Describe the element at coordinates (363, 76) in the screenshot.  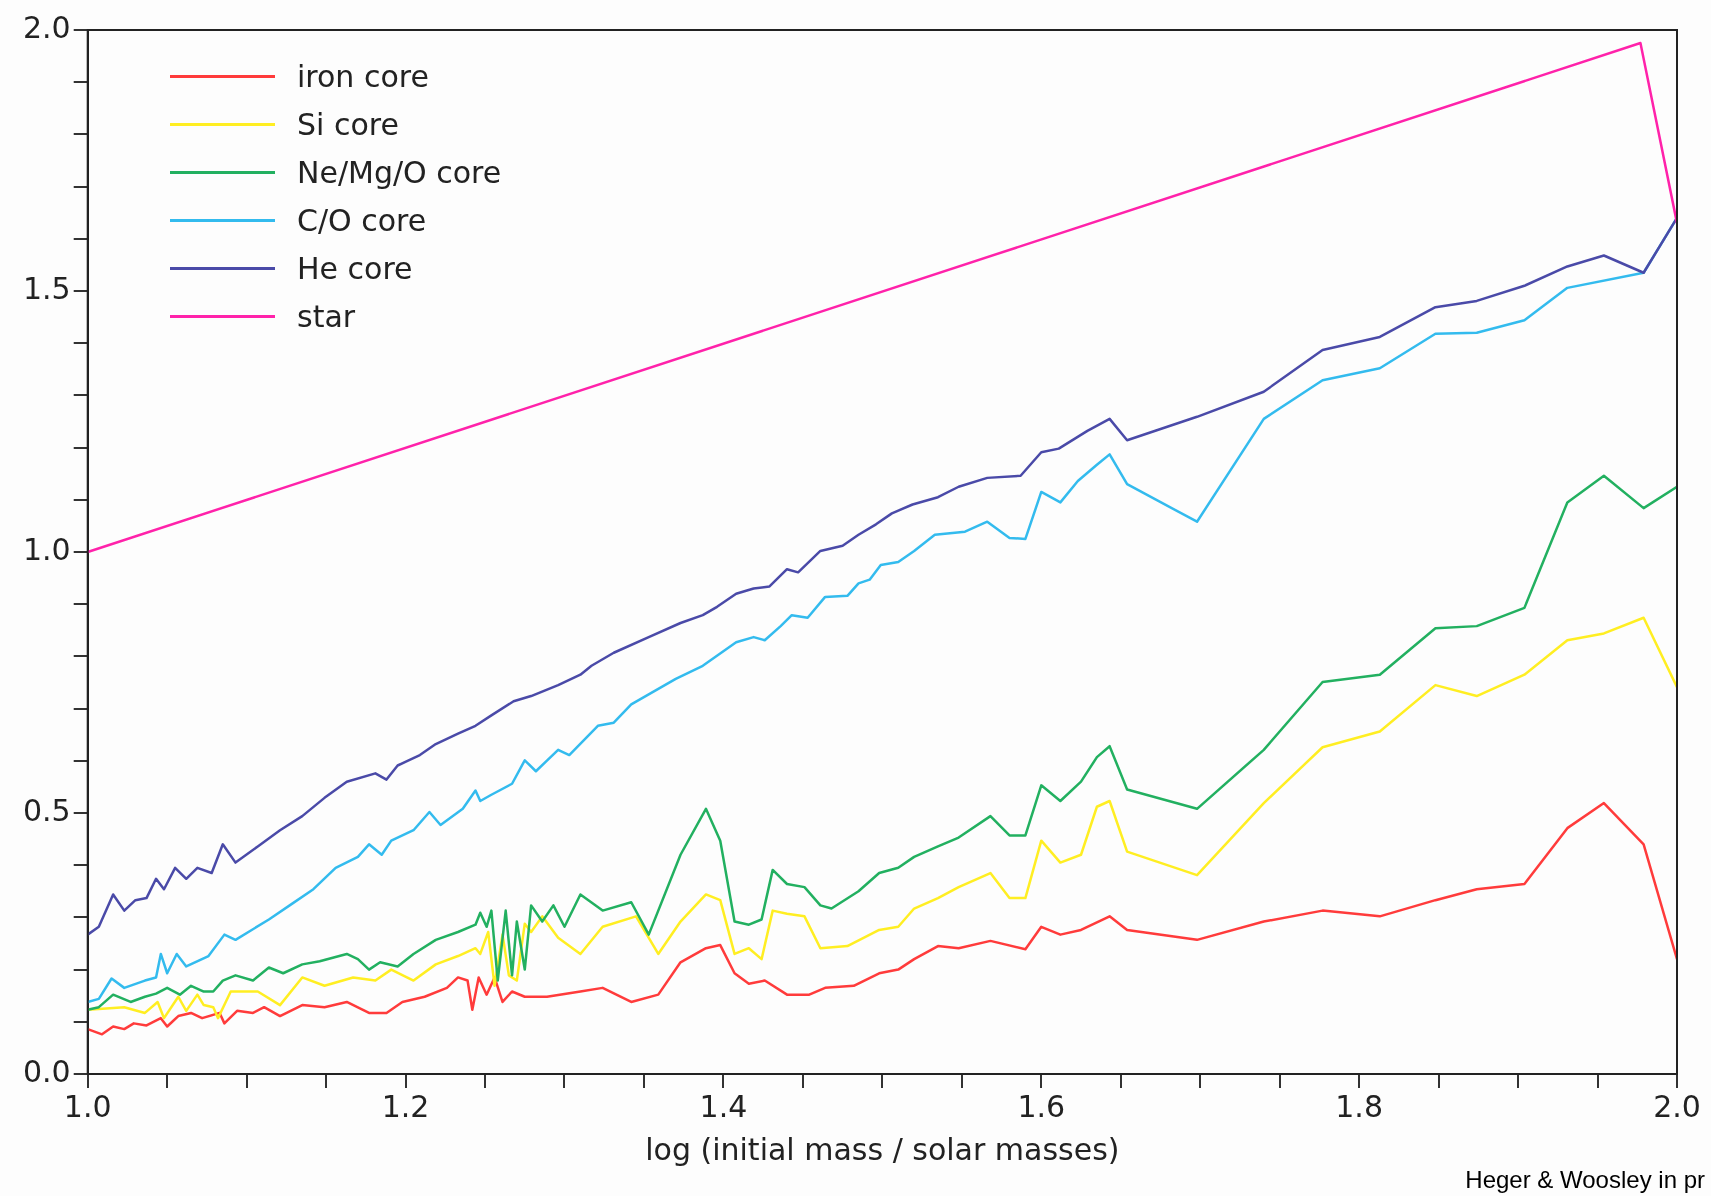
I see `legend-label: iron core` at that location.